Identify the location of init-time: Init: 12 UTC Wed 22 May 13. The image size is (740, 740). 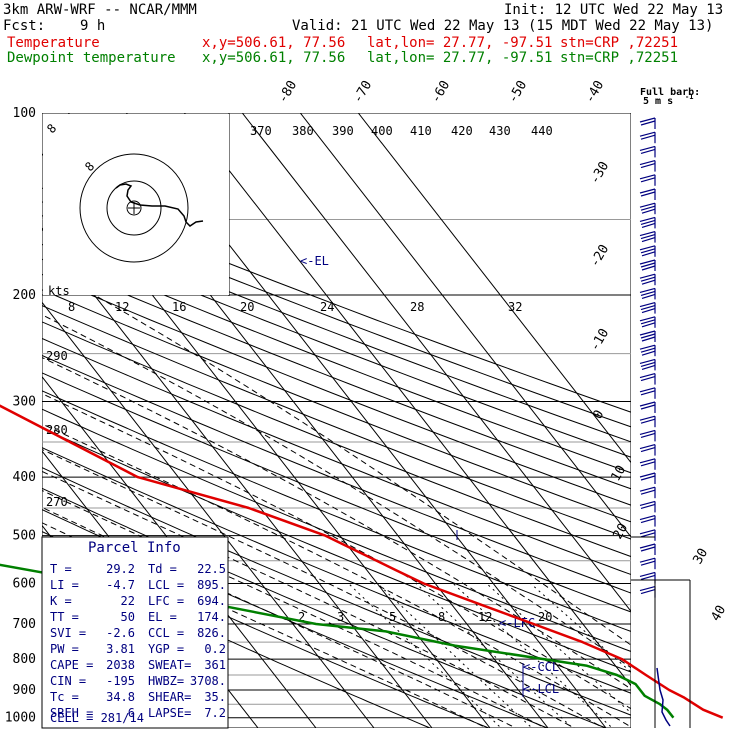
(614, 10).